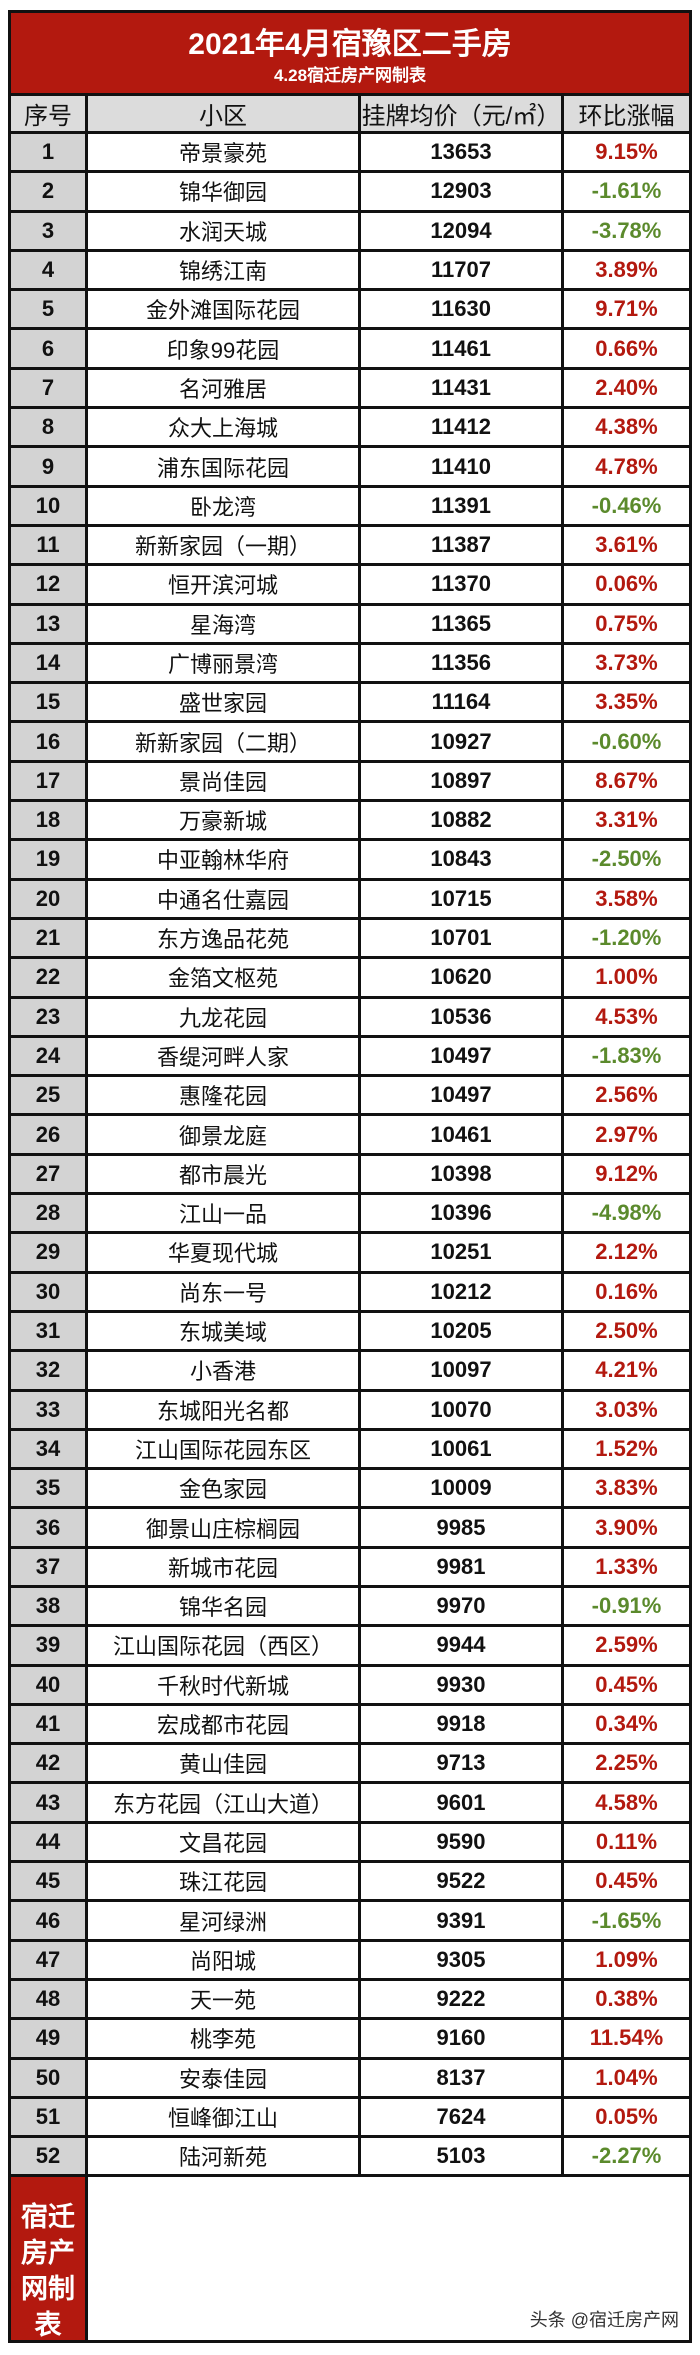  I want to click on row-community: 黄山佳园, so click(223, 1763).